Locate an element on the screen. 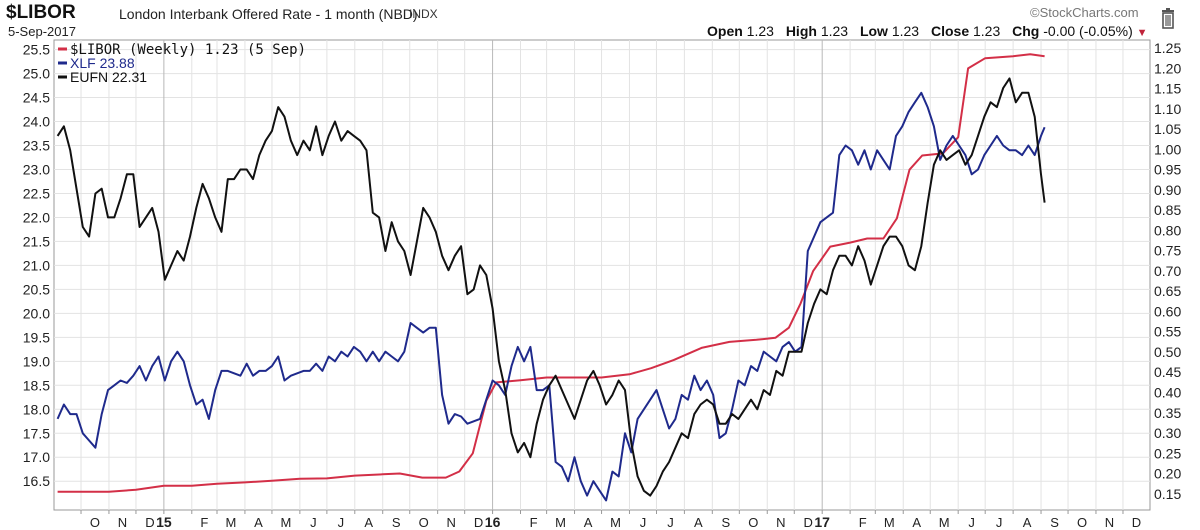 This screenshot has height=530, width=1200. left-tick-label: 19.5 is located at coordinates (36, 337).